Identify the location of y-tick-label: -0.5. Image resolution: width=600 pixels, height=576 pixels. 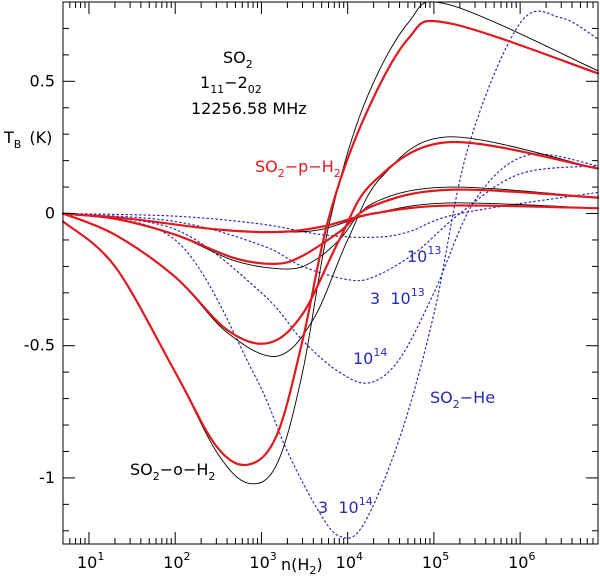
(39, 345).